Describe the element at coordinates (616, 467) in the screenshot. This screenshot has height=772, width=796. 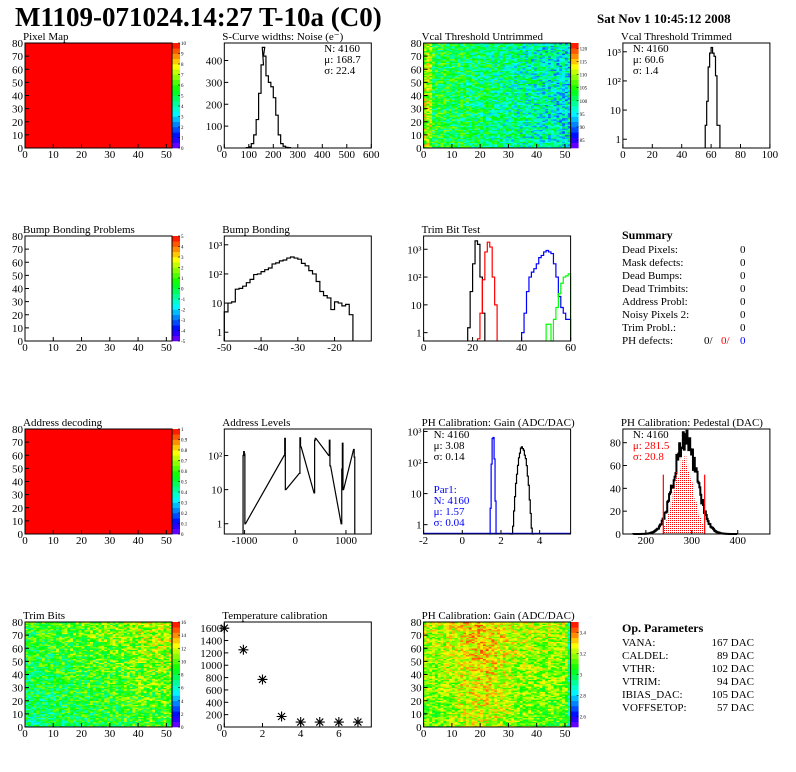
I see `y-tick-label: 60` at that location.